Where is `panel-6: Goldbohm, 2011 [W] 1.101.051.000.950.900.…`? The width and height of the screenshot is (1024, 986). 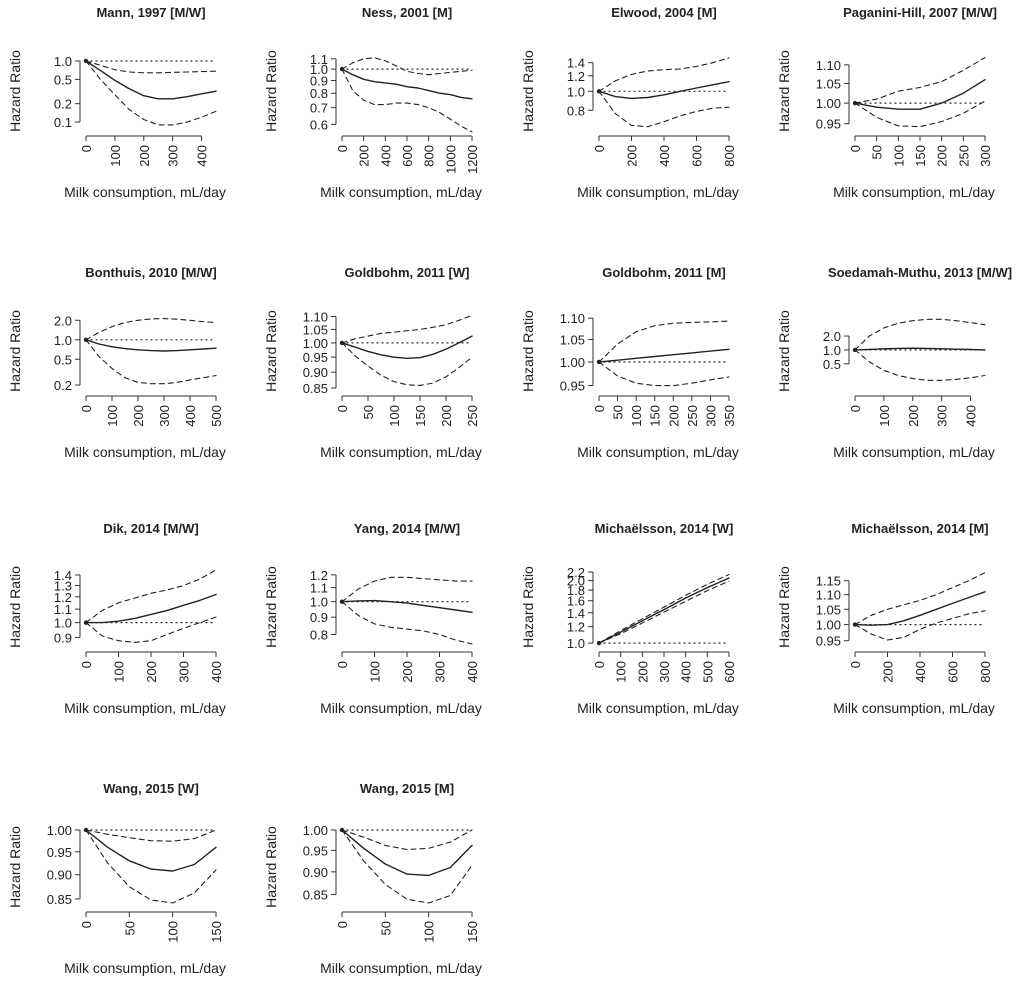
panel-6: Goldbohm, 2011 [W] 1.101.051.000.950.900.… is located at coordinates (372, 362).